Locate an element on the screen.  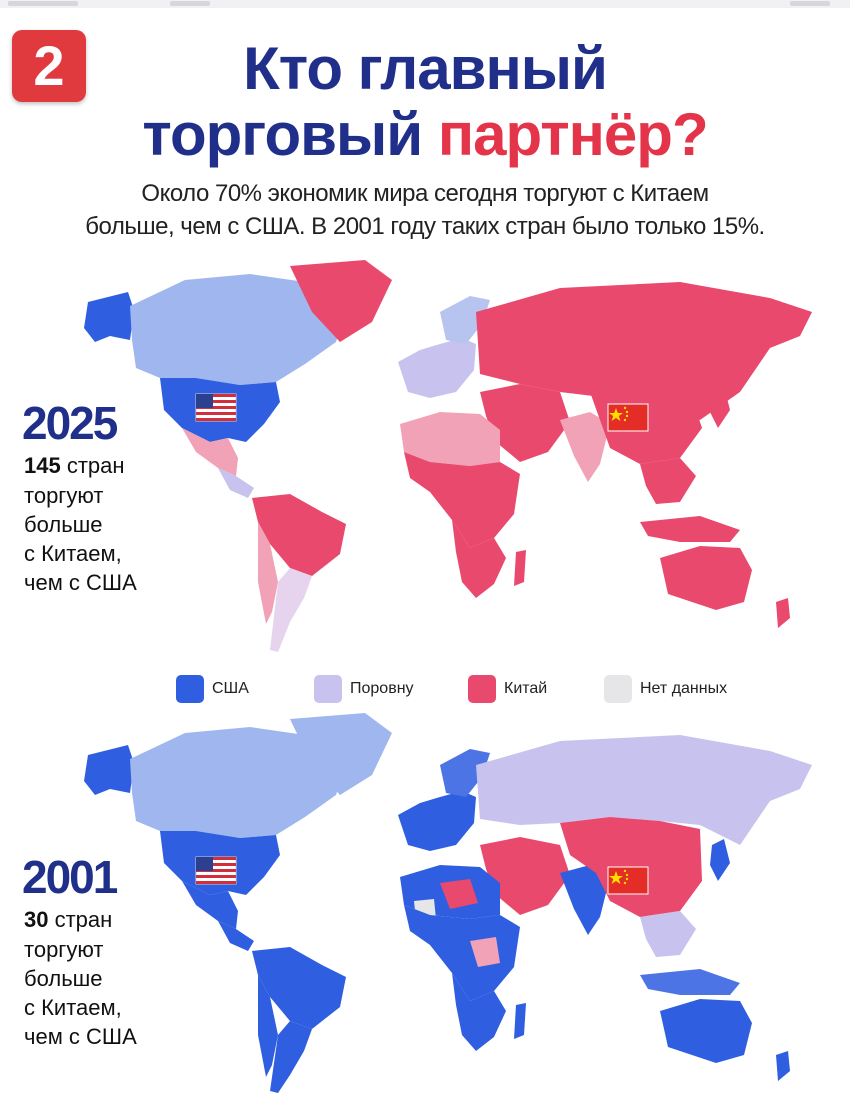
title-prefix: торговый is located at coordinates (290, 134).